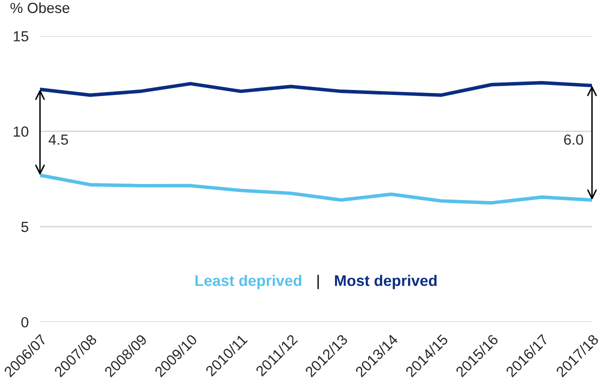  What do you see at coordinates (58, 139) in the screenshot?
I see `annotation: 4.5` at bounding box center [58, 139].